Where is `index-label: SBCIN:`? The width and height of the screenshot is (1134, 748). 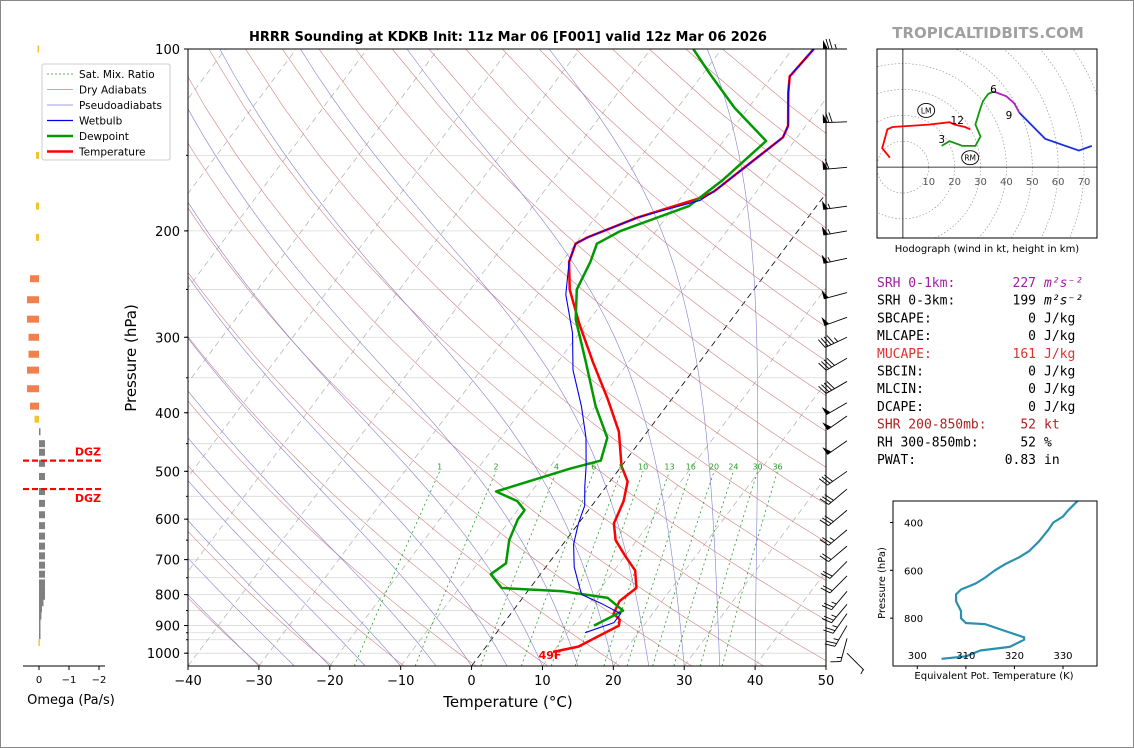 index-label: SBCIN: is located at coordinates (900, 372).